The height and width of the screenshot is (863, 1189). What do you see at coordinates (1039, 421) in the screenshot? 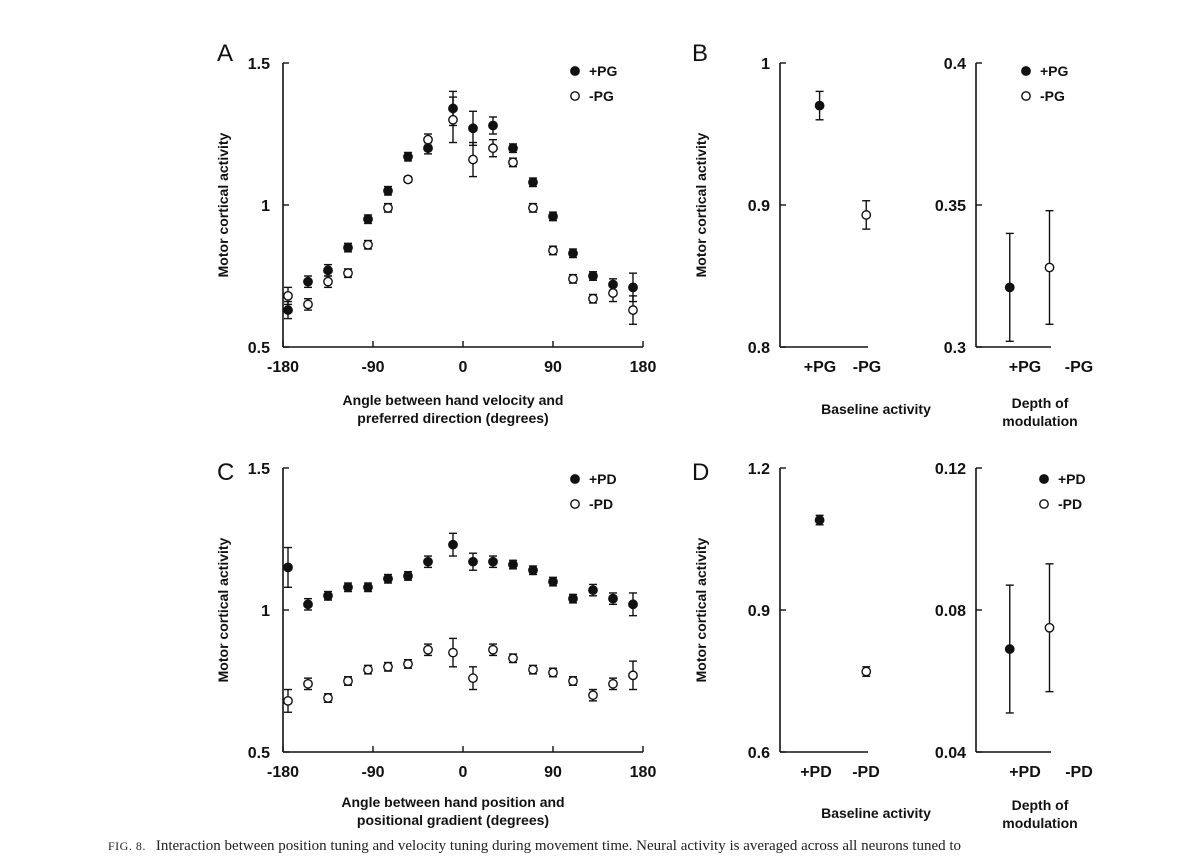
I see `x-axis-label: modulation` at bounding box center [1039, 421].